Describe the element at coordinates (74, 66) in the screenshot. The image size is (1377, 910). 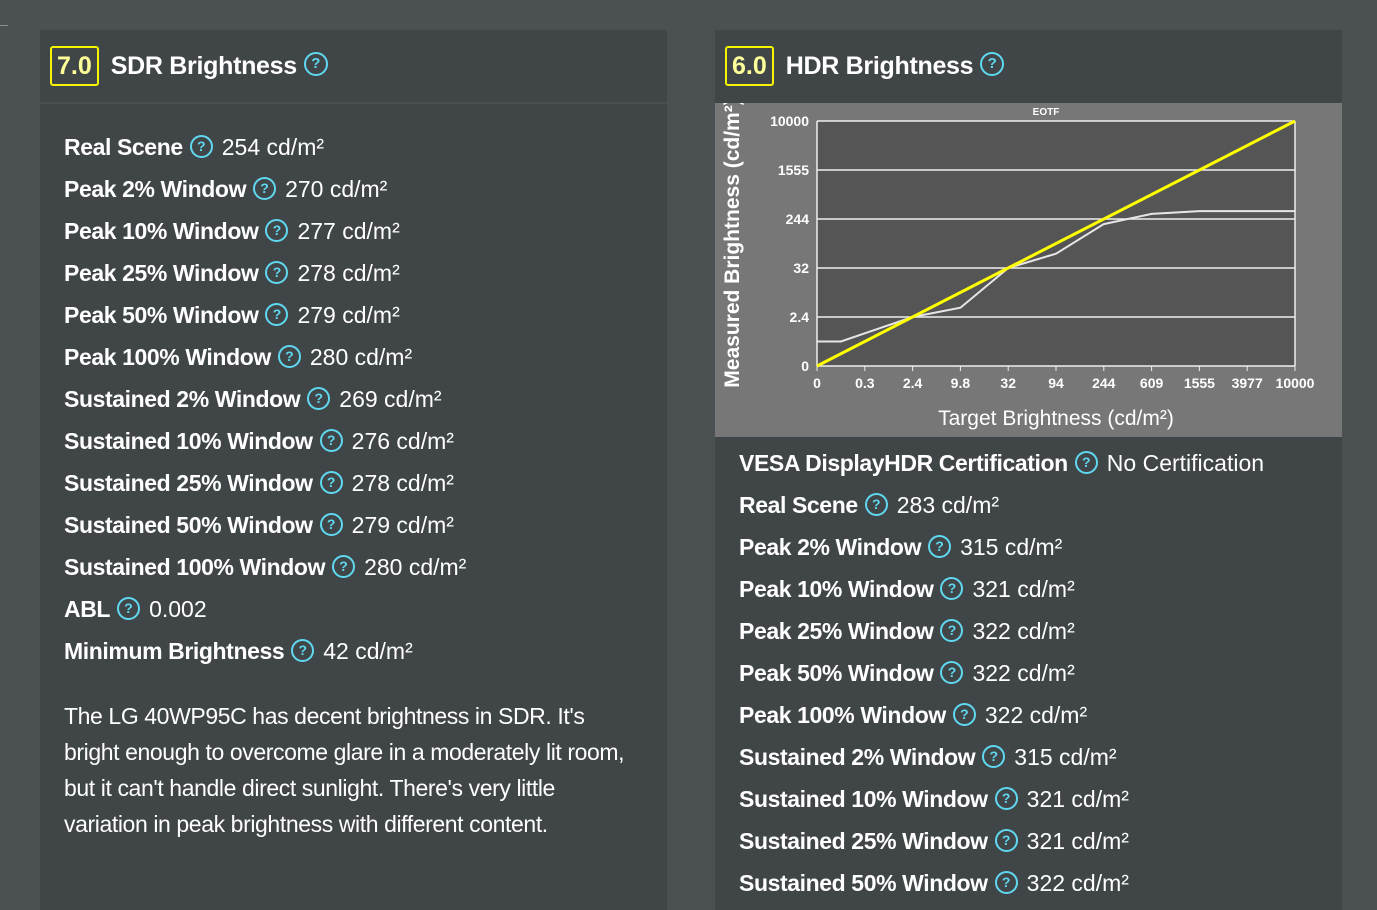
I see `sdr-score-badge: 7.0` at that location.